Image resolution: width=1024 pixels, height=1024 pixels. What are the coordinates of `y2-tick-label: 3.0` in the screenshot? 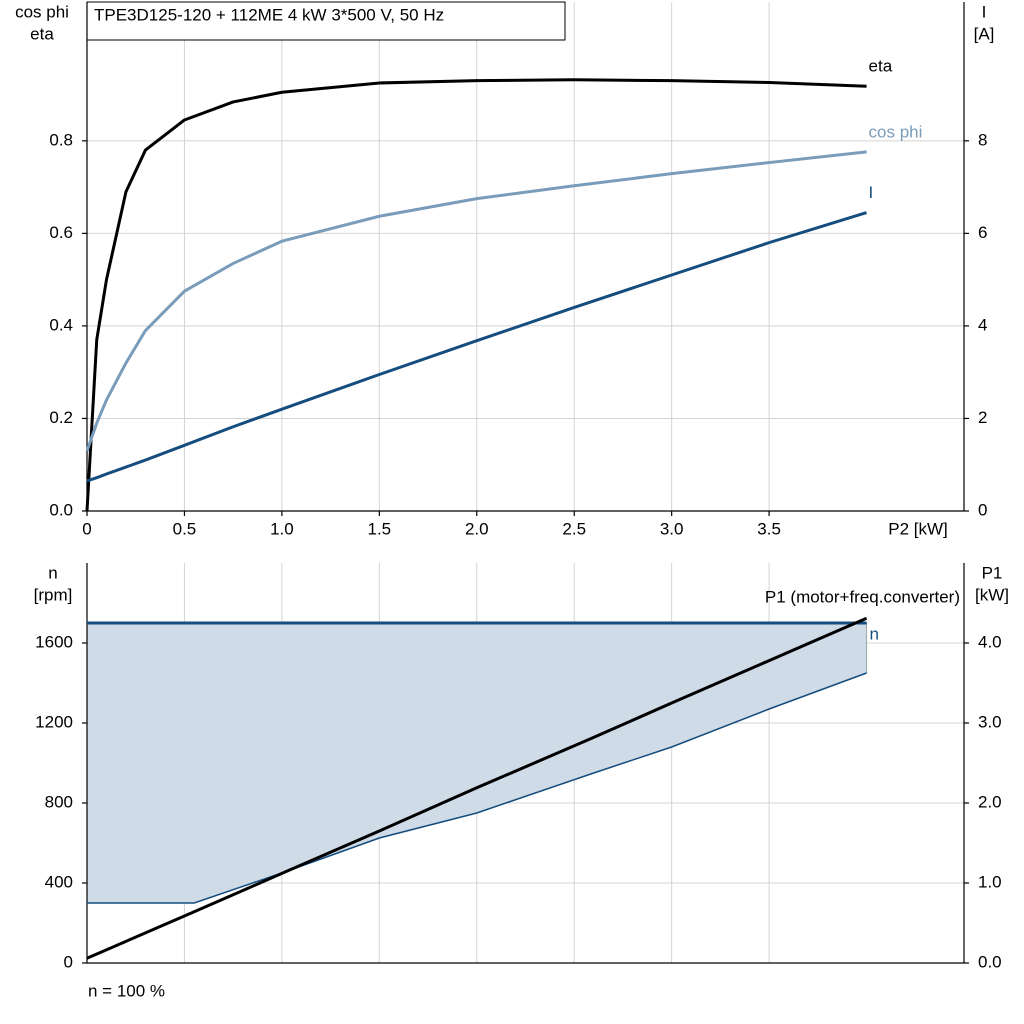 It's located at (990, 721).